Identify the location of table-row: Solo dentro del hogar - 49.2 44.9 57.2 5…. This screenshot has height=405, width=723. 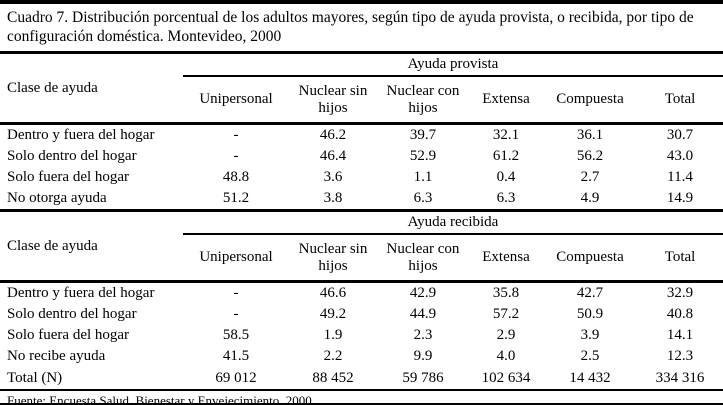
(361, 314).